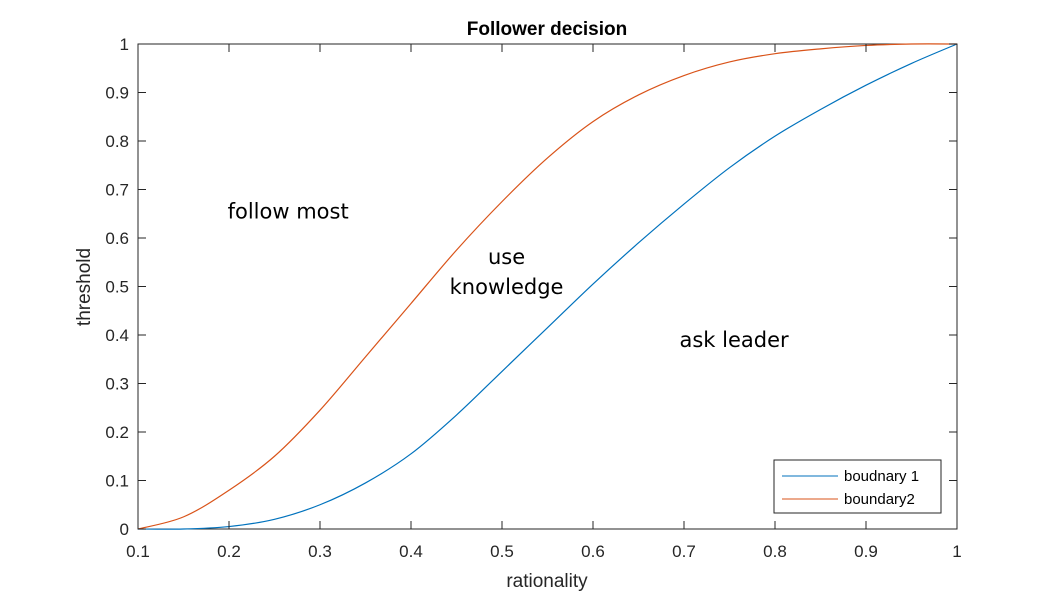  Describe the element at coordinates (734, 340) in the screenshot. I see `region-annotation: ask leader` at that location.